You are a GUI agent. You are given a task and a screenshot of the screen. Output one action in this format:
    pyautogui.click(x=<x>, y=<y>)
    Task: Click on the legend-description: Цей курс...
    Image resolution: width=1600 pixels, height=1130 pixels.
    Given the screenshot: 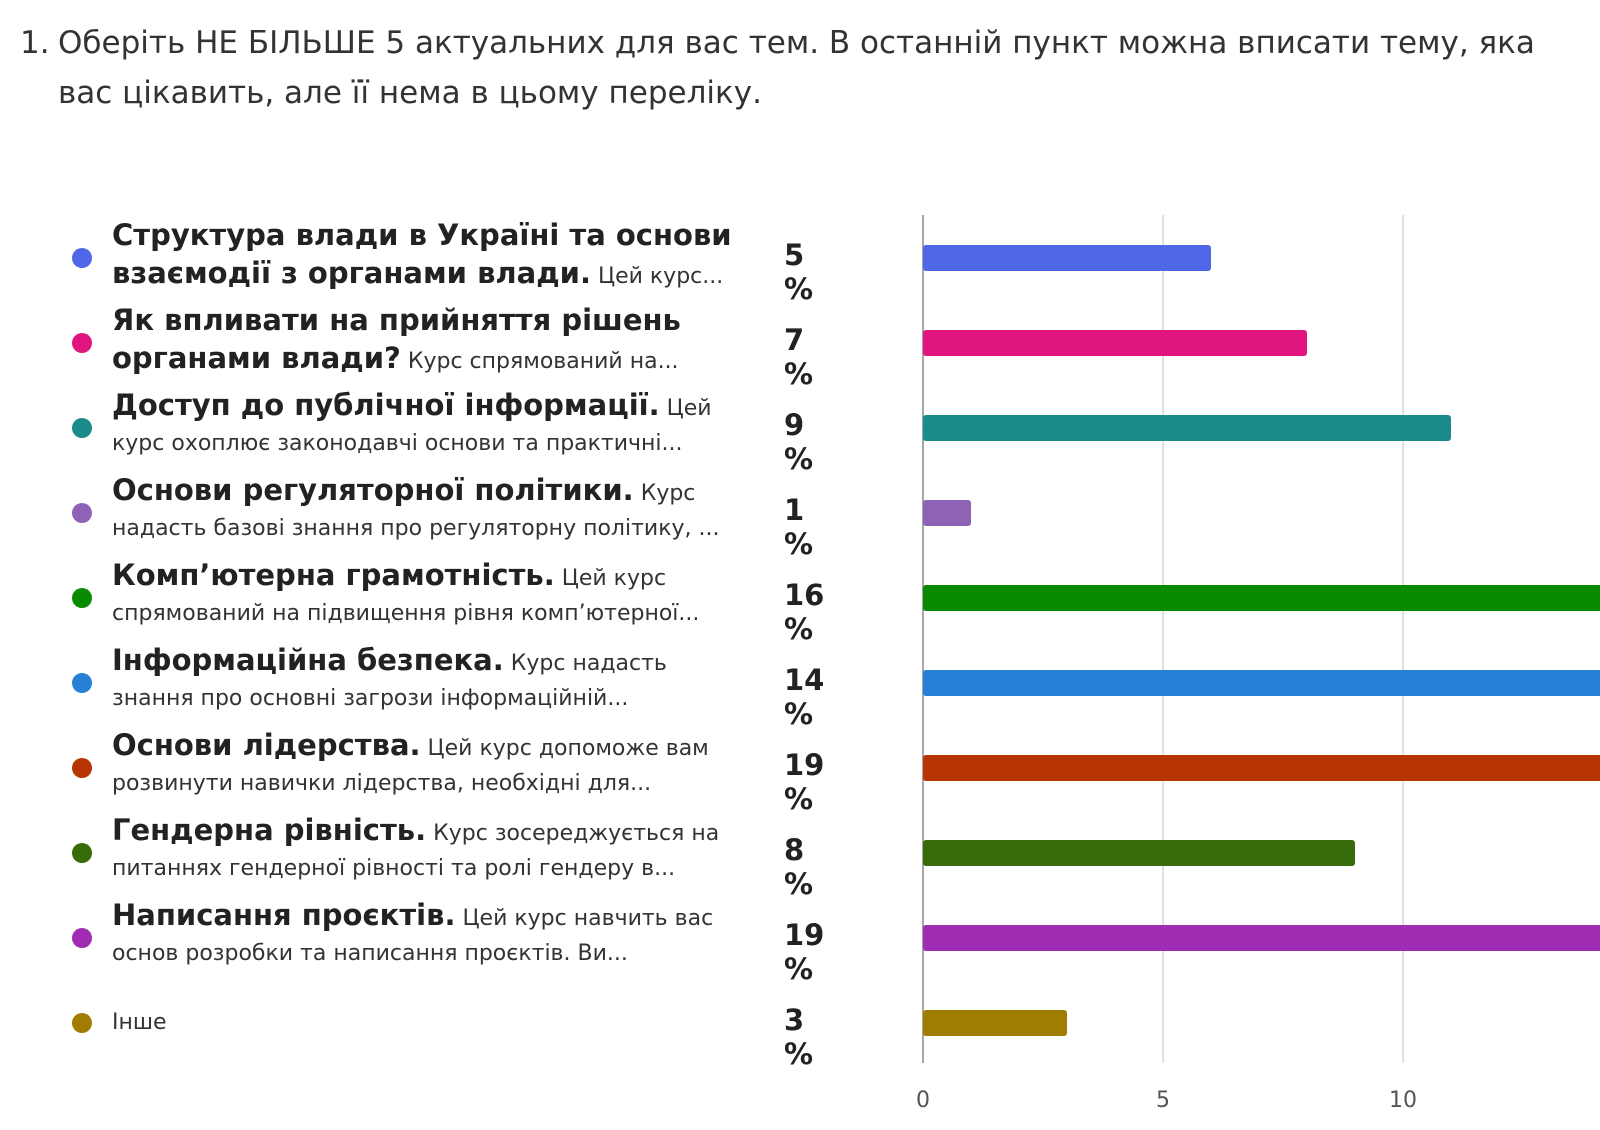 What is the action you would take?
    pyautogui.click(x=660, y=276)
    